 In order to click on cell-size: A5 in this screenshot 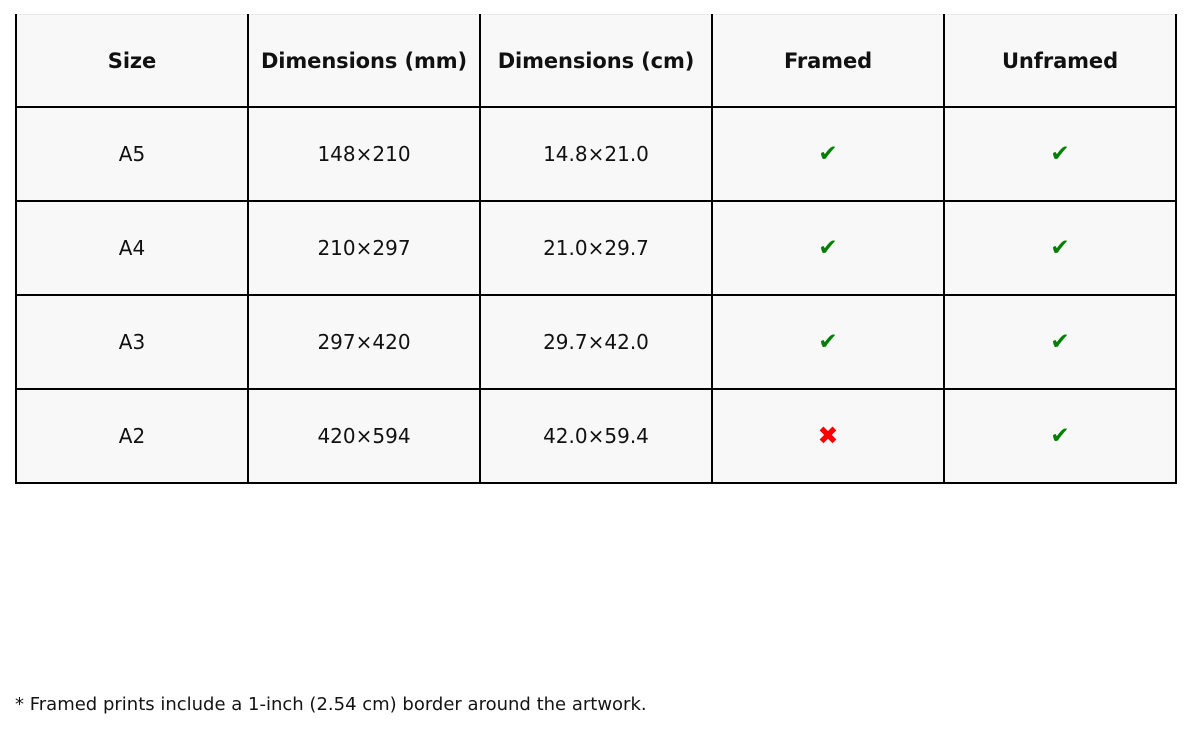, I will do `click(132, 154)`.